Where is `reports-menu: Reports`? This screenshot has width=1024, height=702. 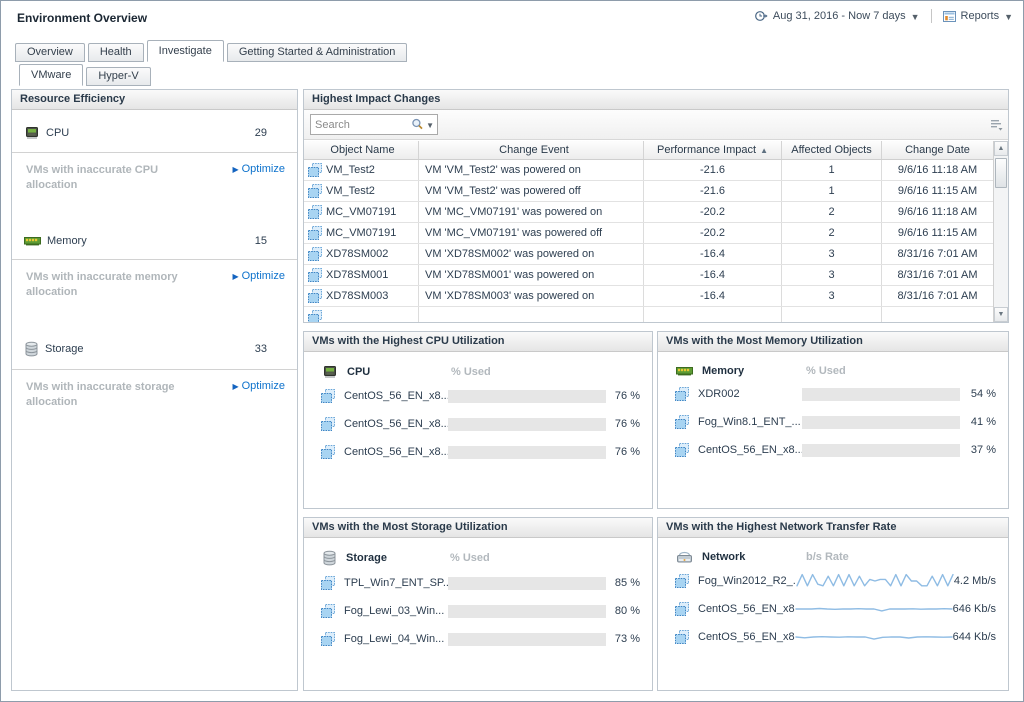 reports-menu: Reports is located at coordinates (980, 16).